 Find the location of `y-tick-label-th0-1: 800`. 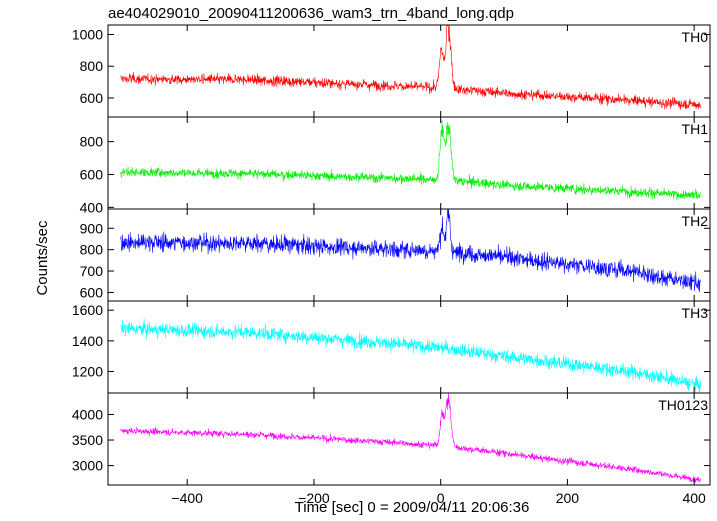

y-tick-label-th0-1: 800 is located at coordinates (92, 66).